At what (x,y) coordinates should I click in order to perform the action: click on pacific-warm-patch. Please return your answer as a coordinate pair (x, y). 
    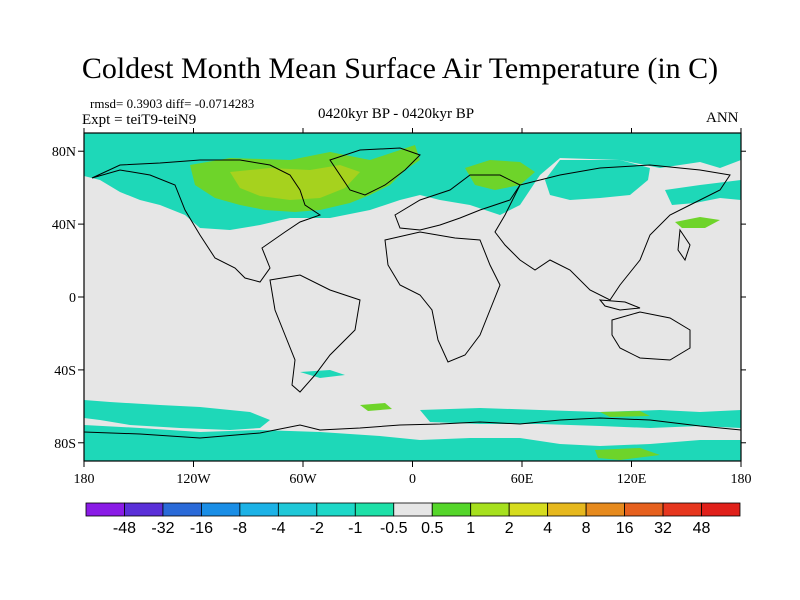
    Looking at the image, I should click on (697, 222).